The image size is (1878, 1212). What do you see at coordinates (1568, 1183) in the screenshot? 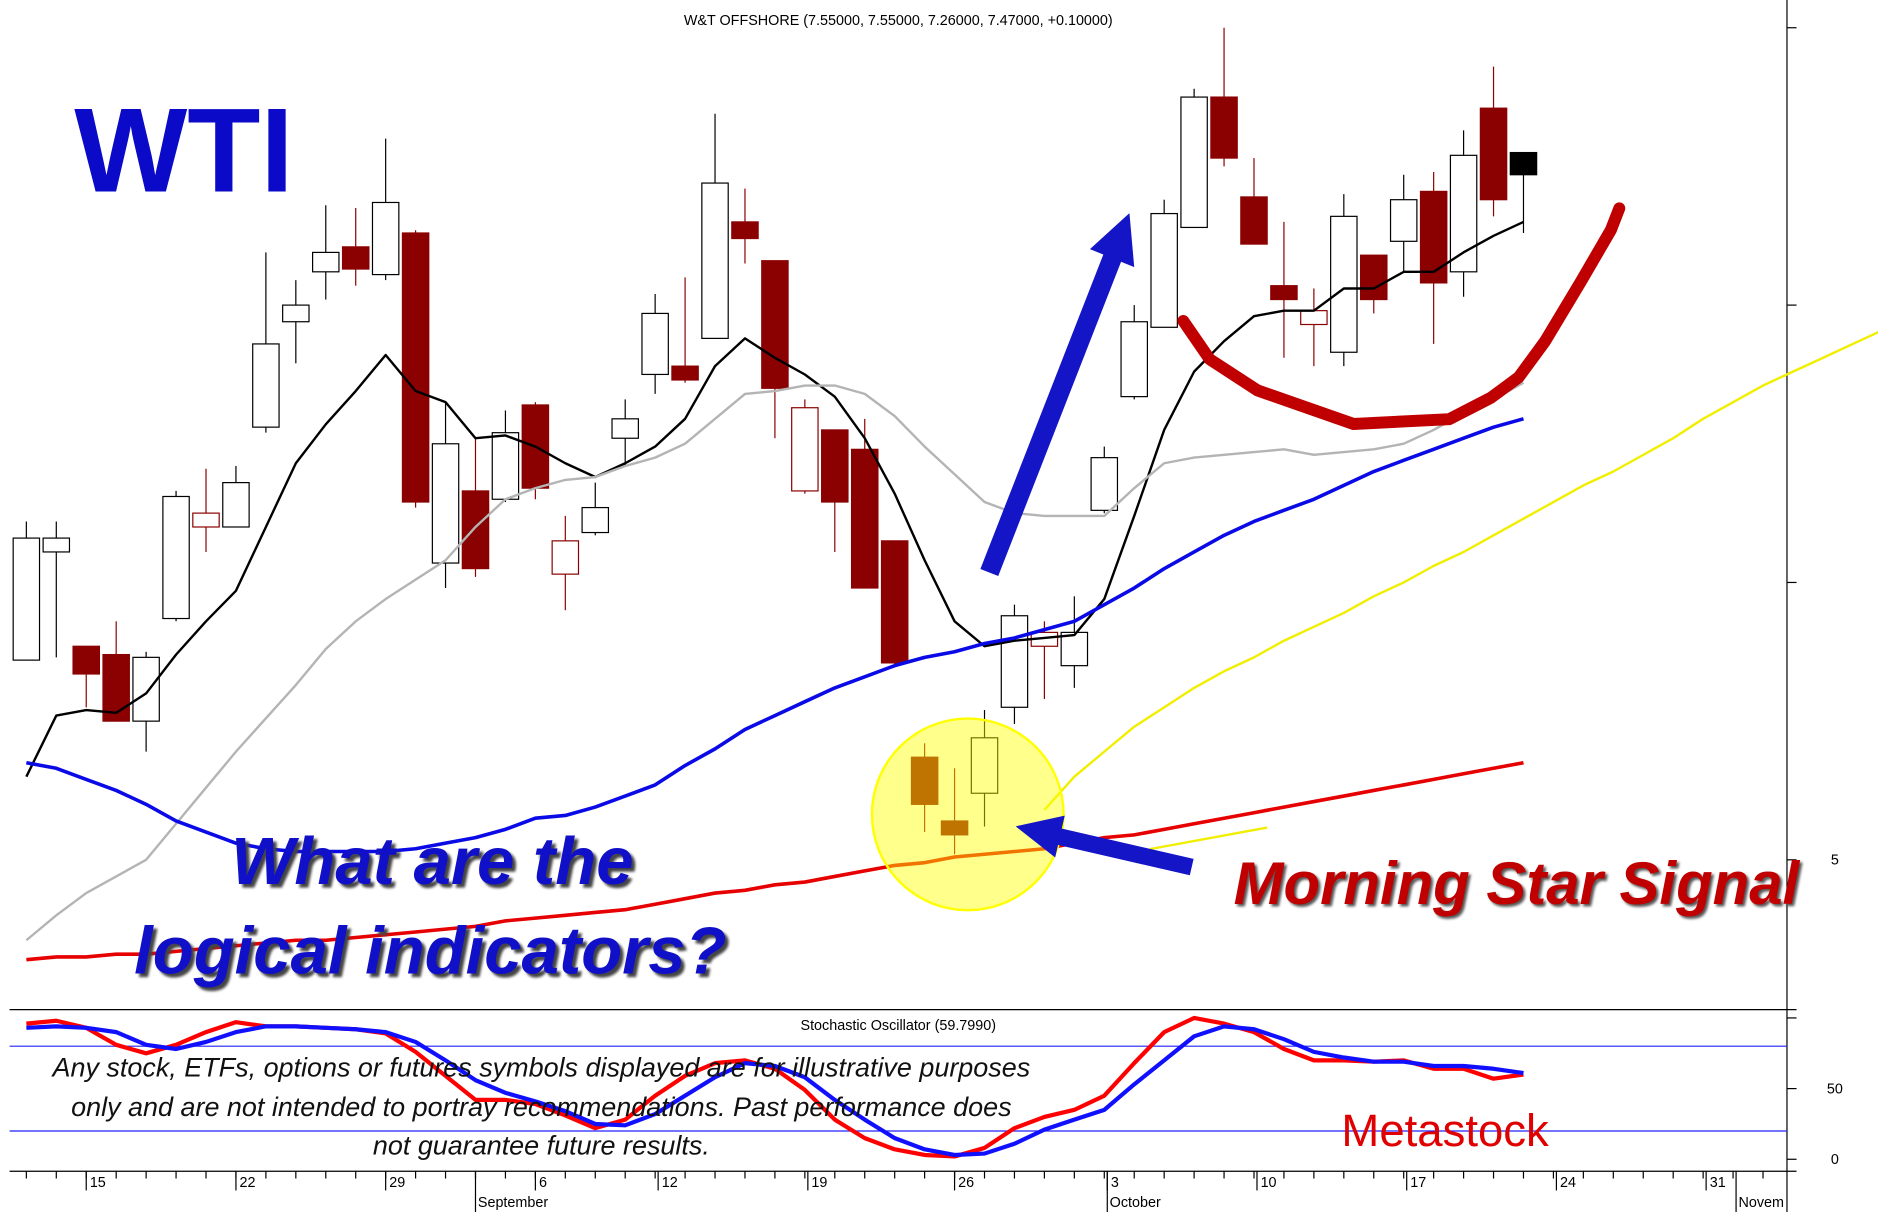
I see `x-tick-label: 24` at bounding box center [1568, 1183].